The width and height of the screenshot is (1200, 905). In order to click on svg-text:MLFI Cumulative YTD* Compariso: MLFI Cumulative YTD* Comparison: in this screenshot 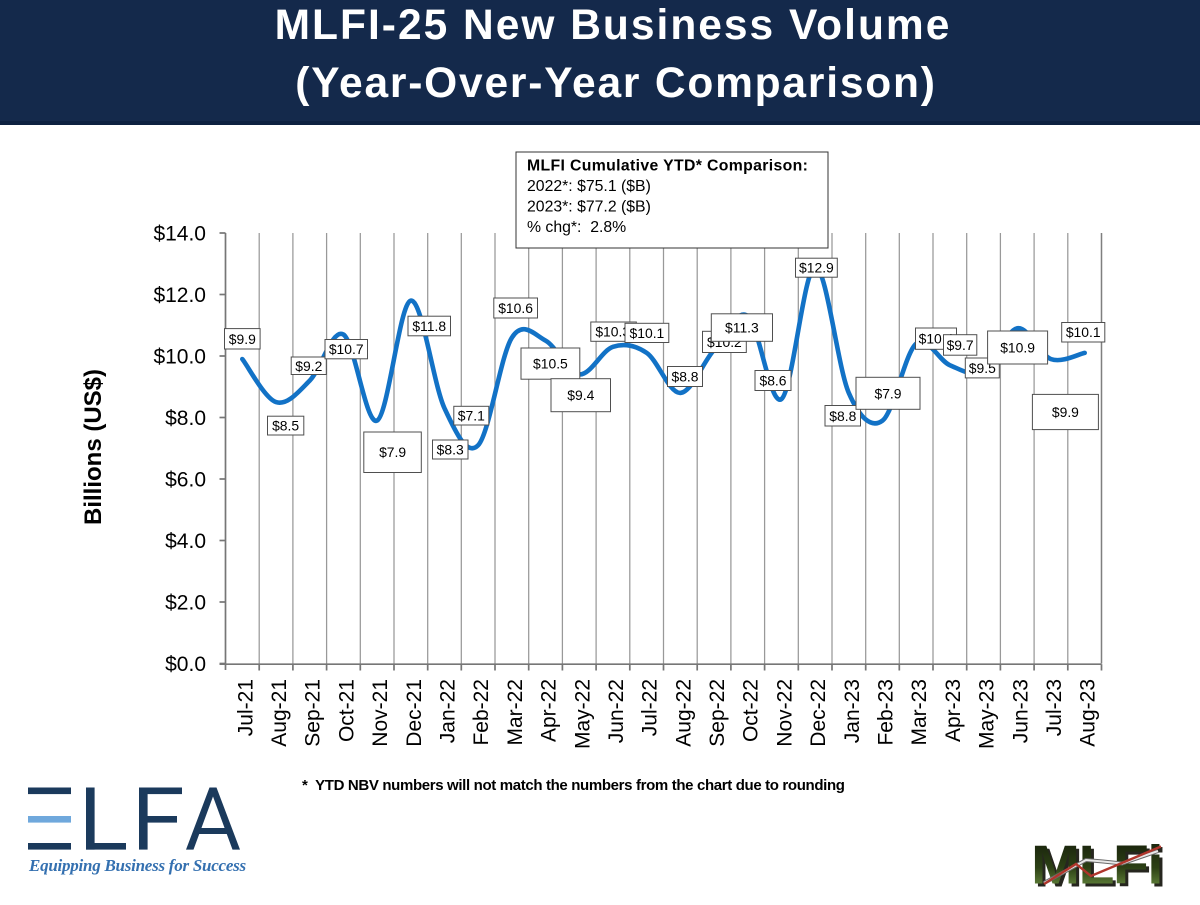, I will do `click(667, 166)`.